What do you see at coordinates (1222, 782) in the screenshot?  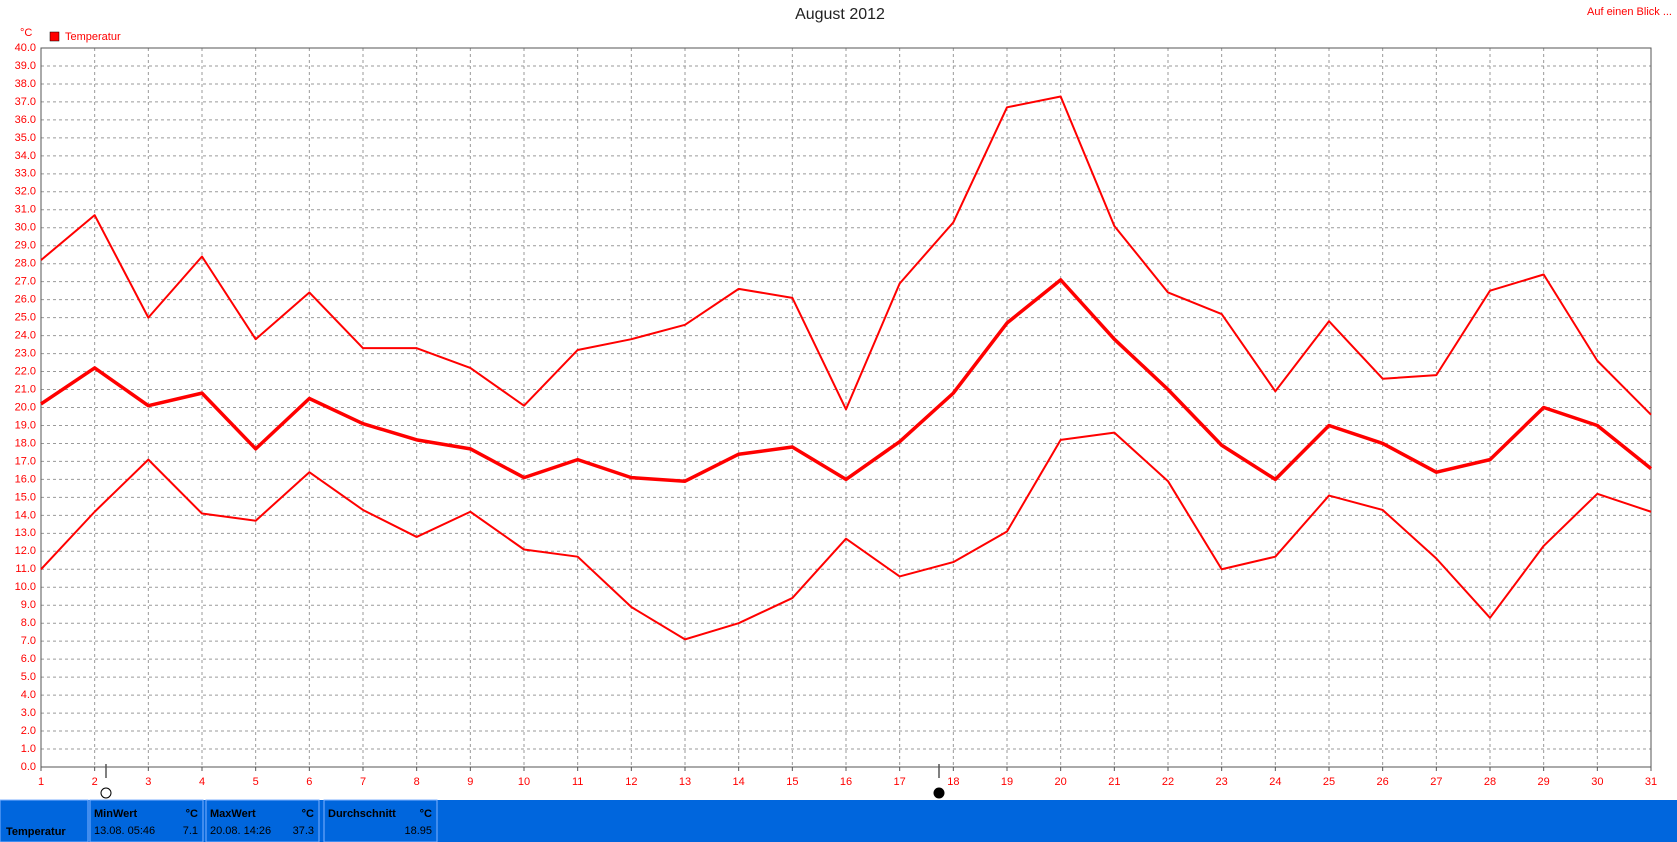 I see `x-tick-label: 23` at bounding box center [1222, 782].